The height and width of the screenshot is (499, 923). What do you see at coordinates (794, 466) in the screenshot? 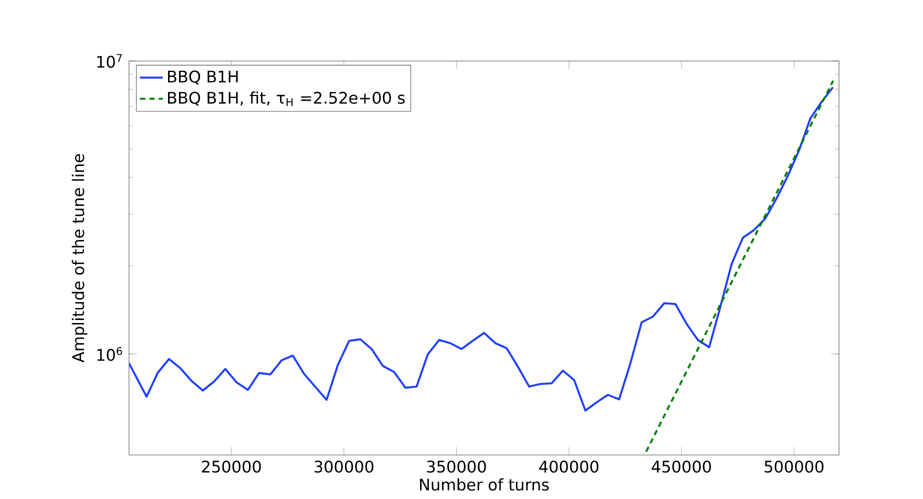
I see `x-tick-label: 500000` at bounding box center [794, 466].